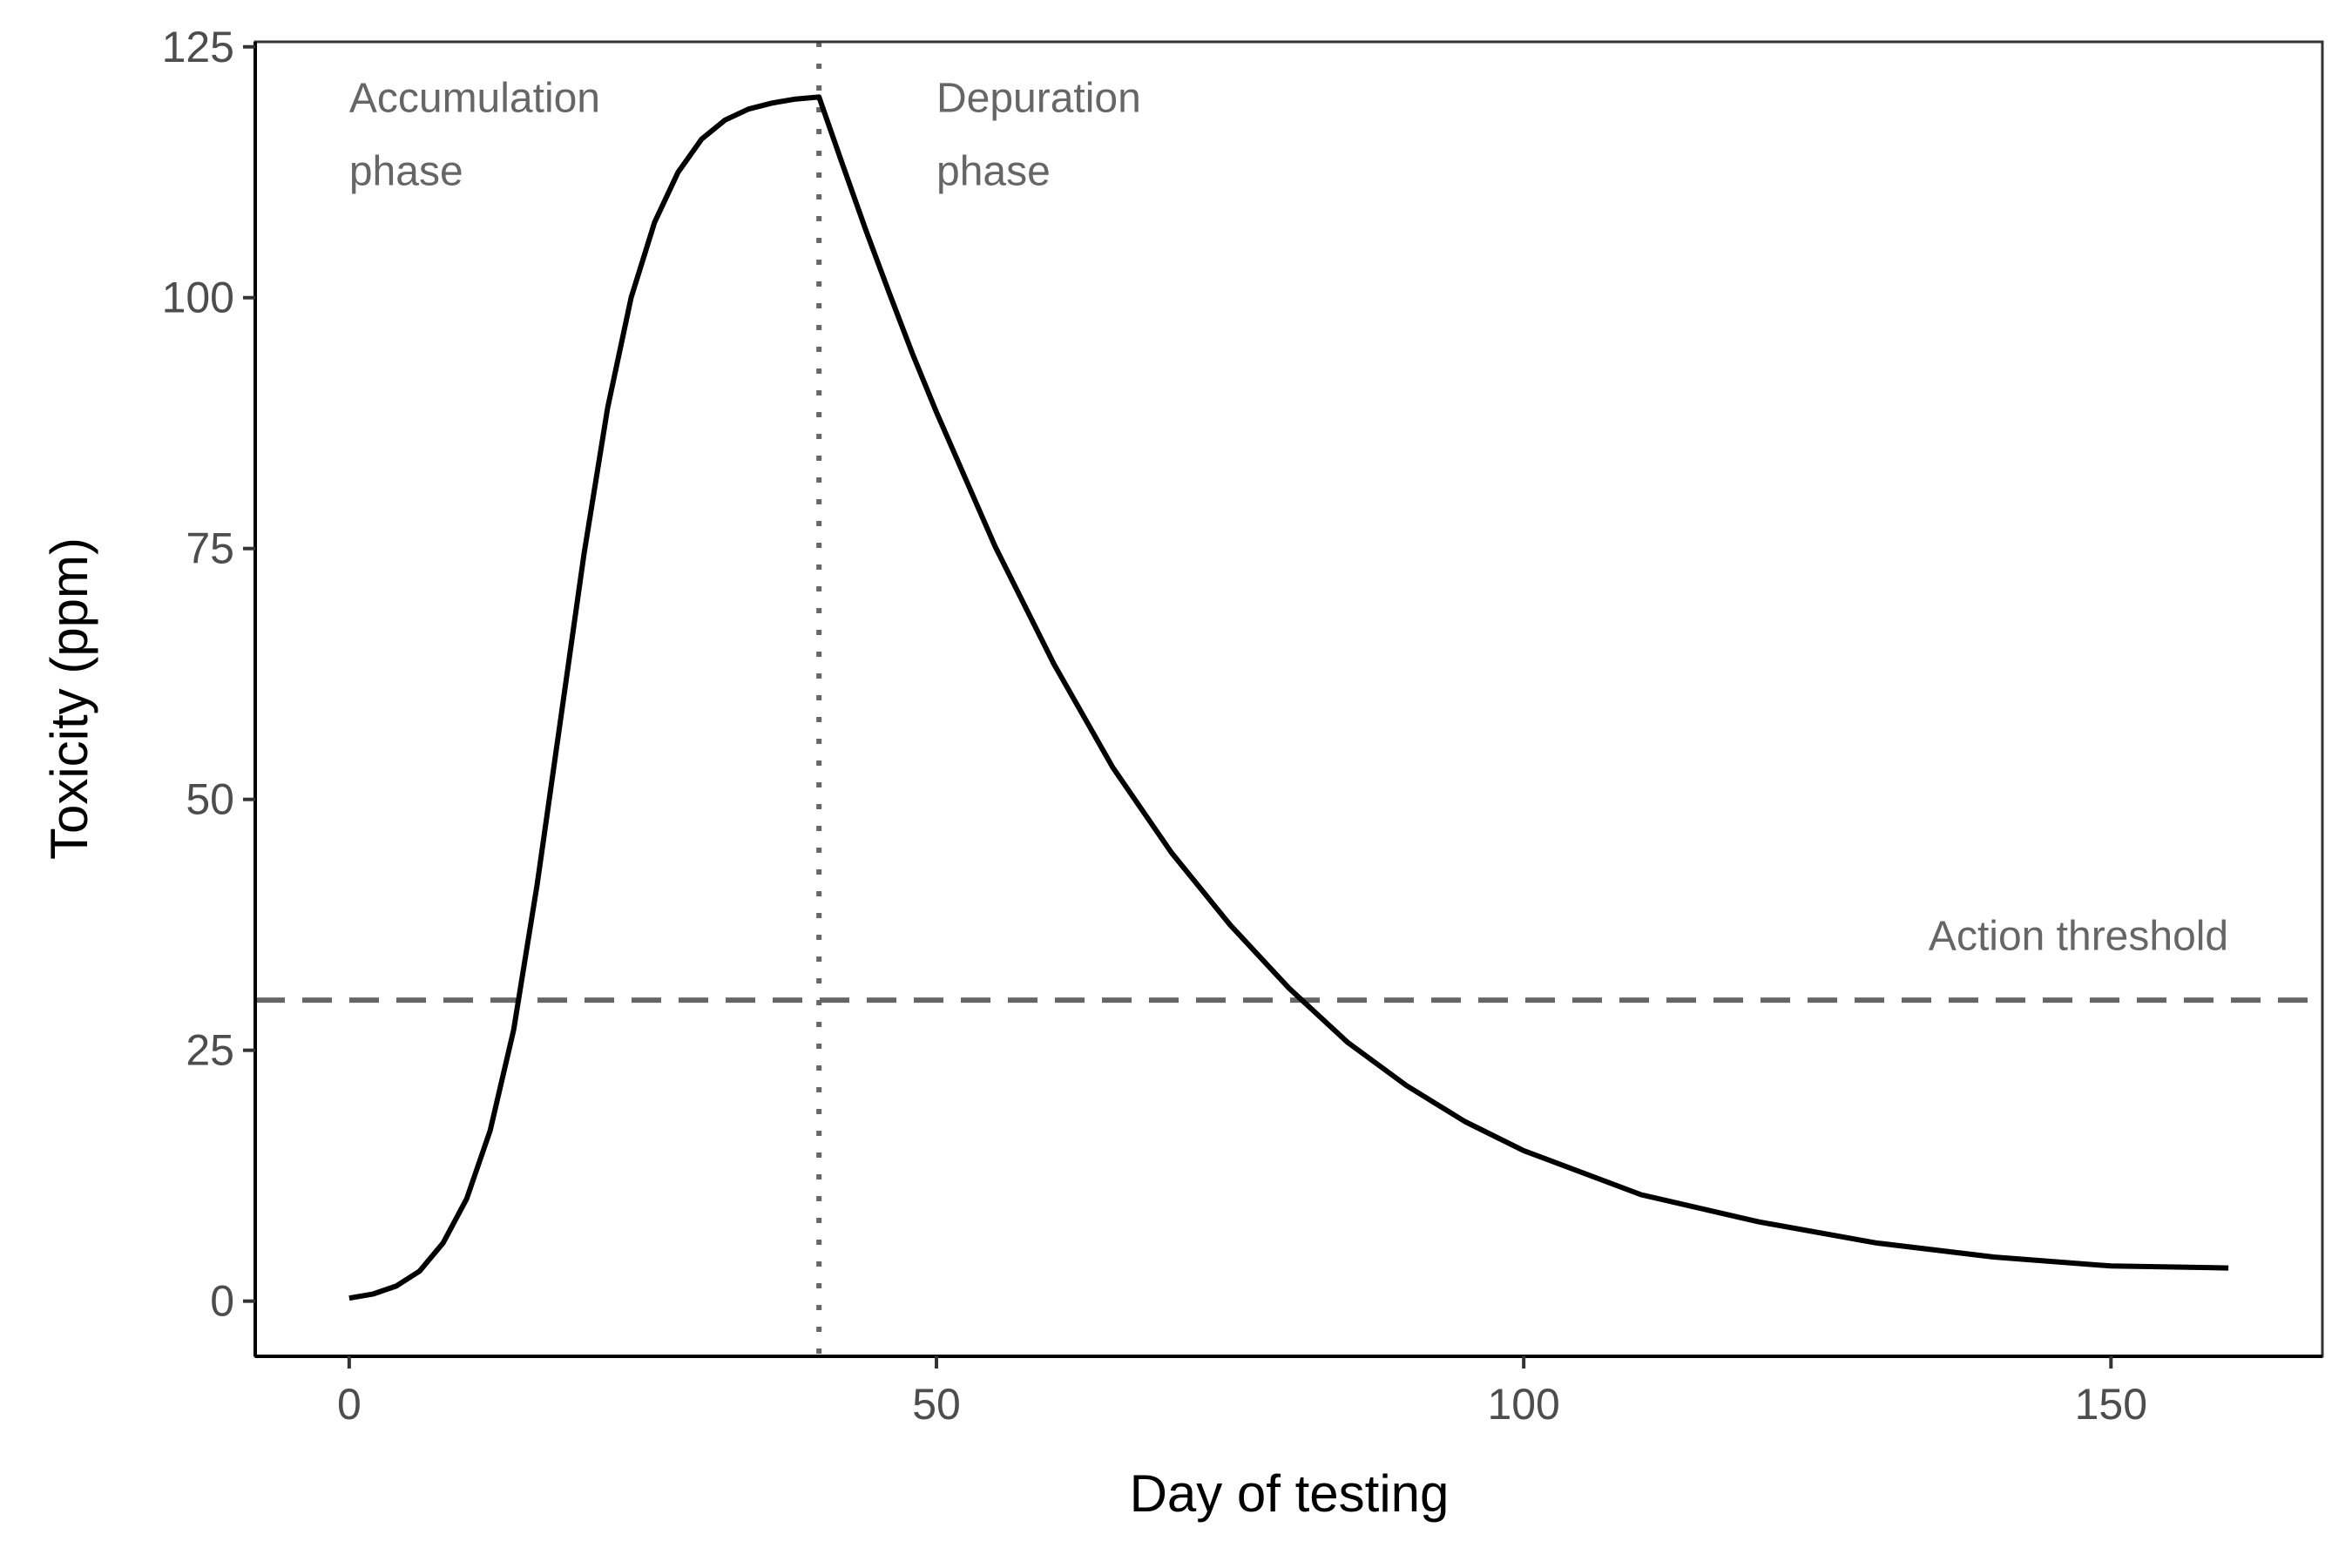 The width and height of the screenshot is (2352, 1568). I want to click on annotation-accumulation: Accumulation phase, so click(475, 135).